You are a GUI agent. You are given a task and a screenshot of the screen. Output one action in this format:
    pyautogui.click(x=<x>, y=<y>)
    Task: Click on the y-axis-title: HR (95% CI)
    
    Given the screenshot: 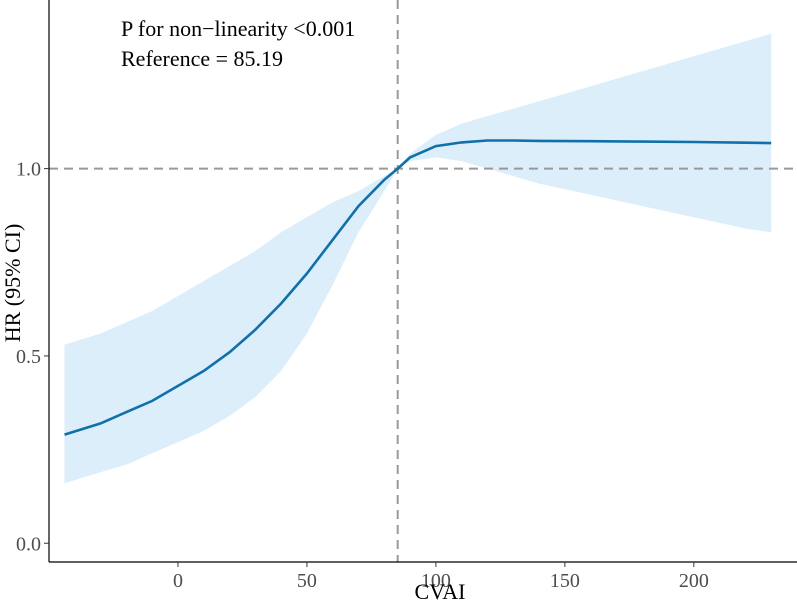 What is the action you would take?
    pyautogui.click(x=12, y=283)
    